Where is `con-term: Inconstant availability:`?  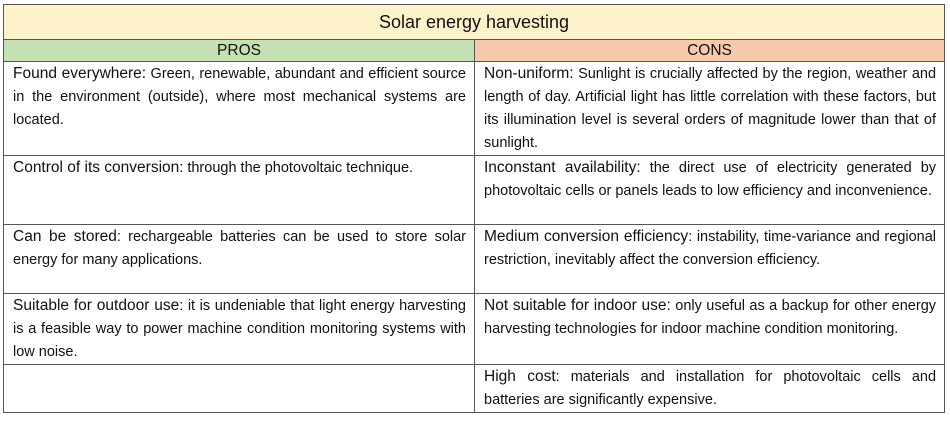 con-term: Inconstant availability: is located at coordinates (562, 167).